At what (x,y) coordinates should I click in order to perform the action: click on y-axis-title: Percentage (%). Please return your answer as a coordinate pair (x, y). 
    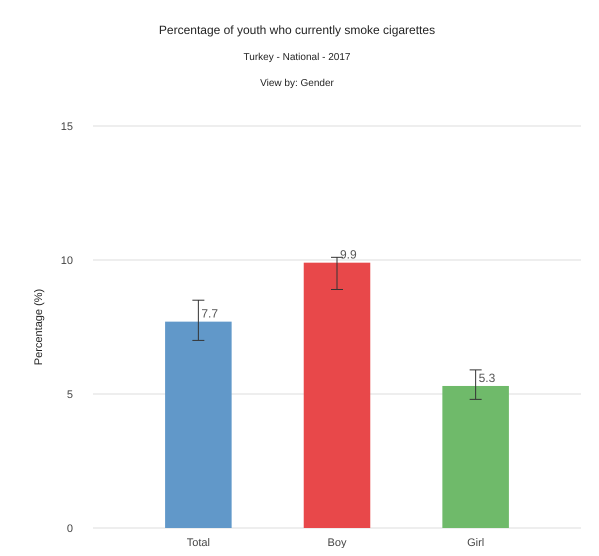
    Looking at the image, I should click on (39, 327).